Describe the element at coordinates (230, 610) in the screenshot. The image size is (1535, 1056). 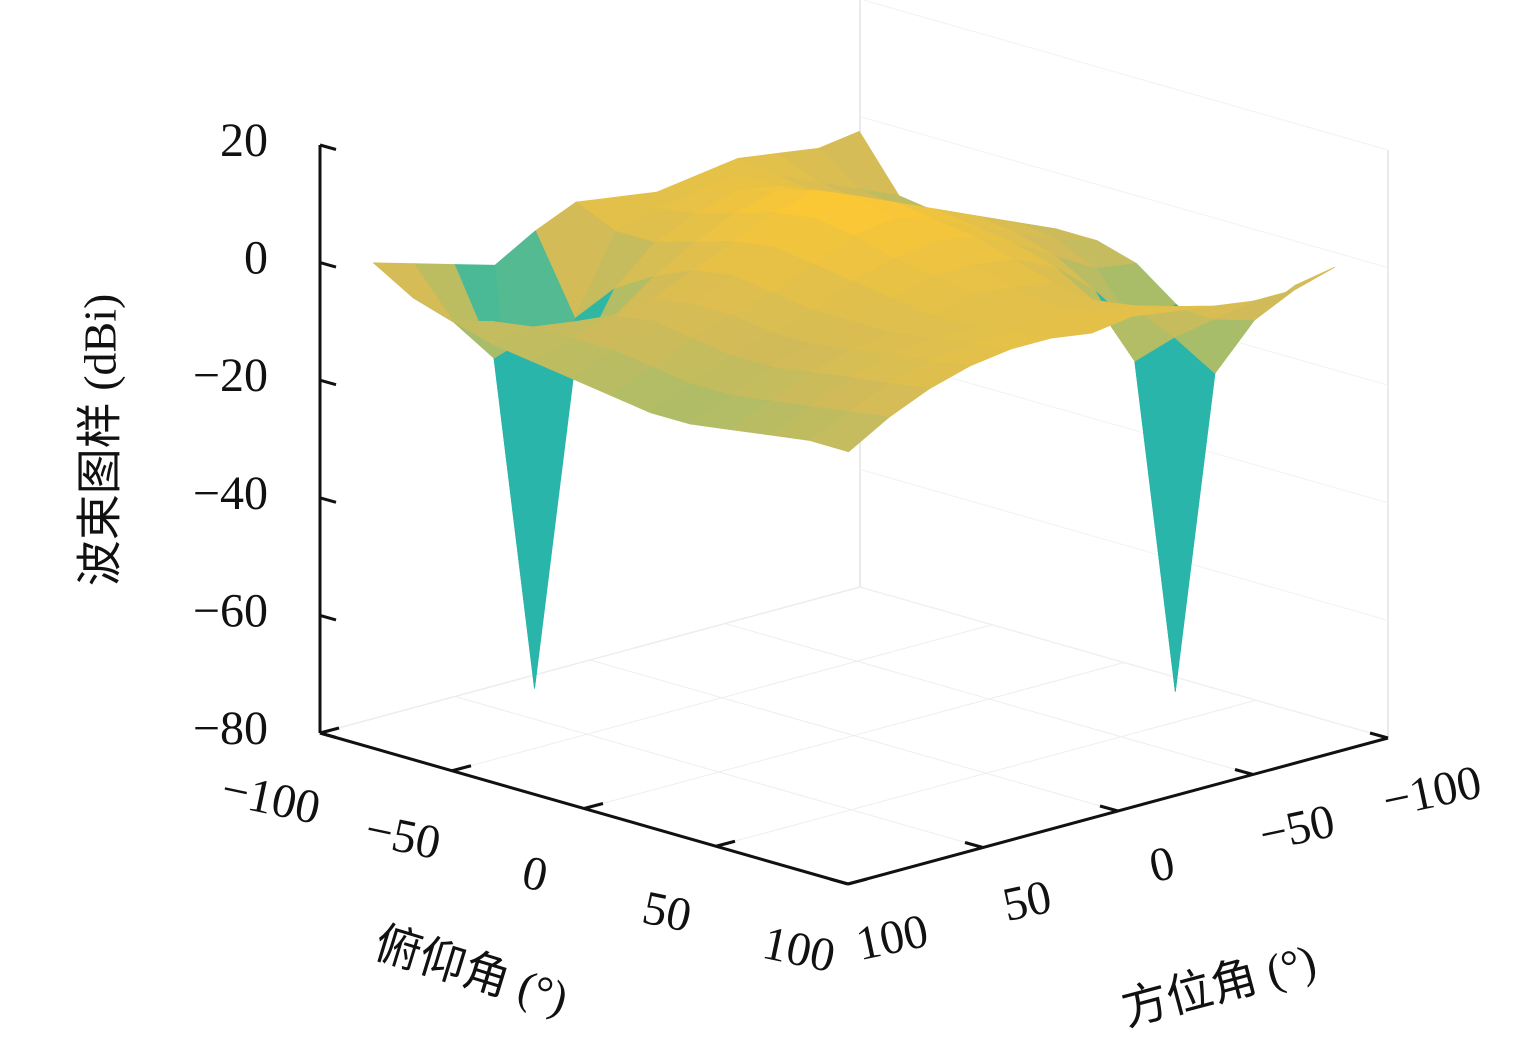
I see `z-tick-label: −60` at that location.